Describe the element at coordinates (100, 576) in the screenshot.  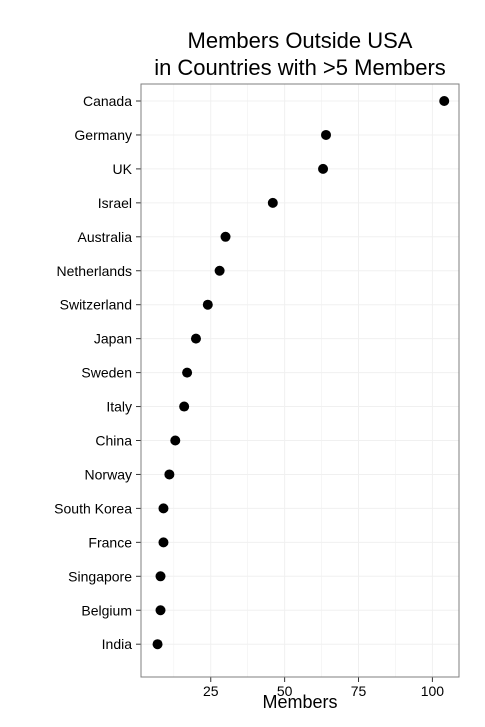
I see `y-tick-label: Singapore` at that location.